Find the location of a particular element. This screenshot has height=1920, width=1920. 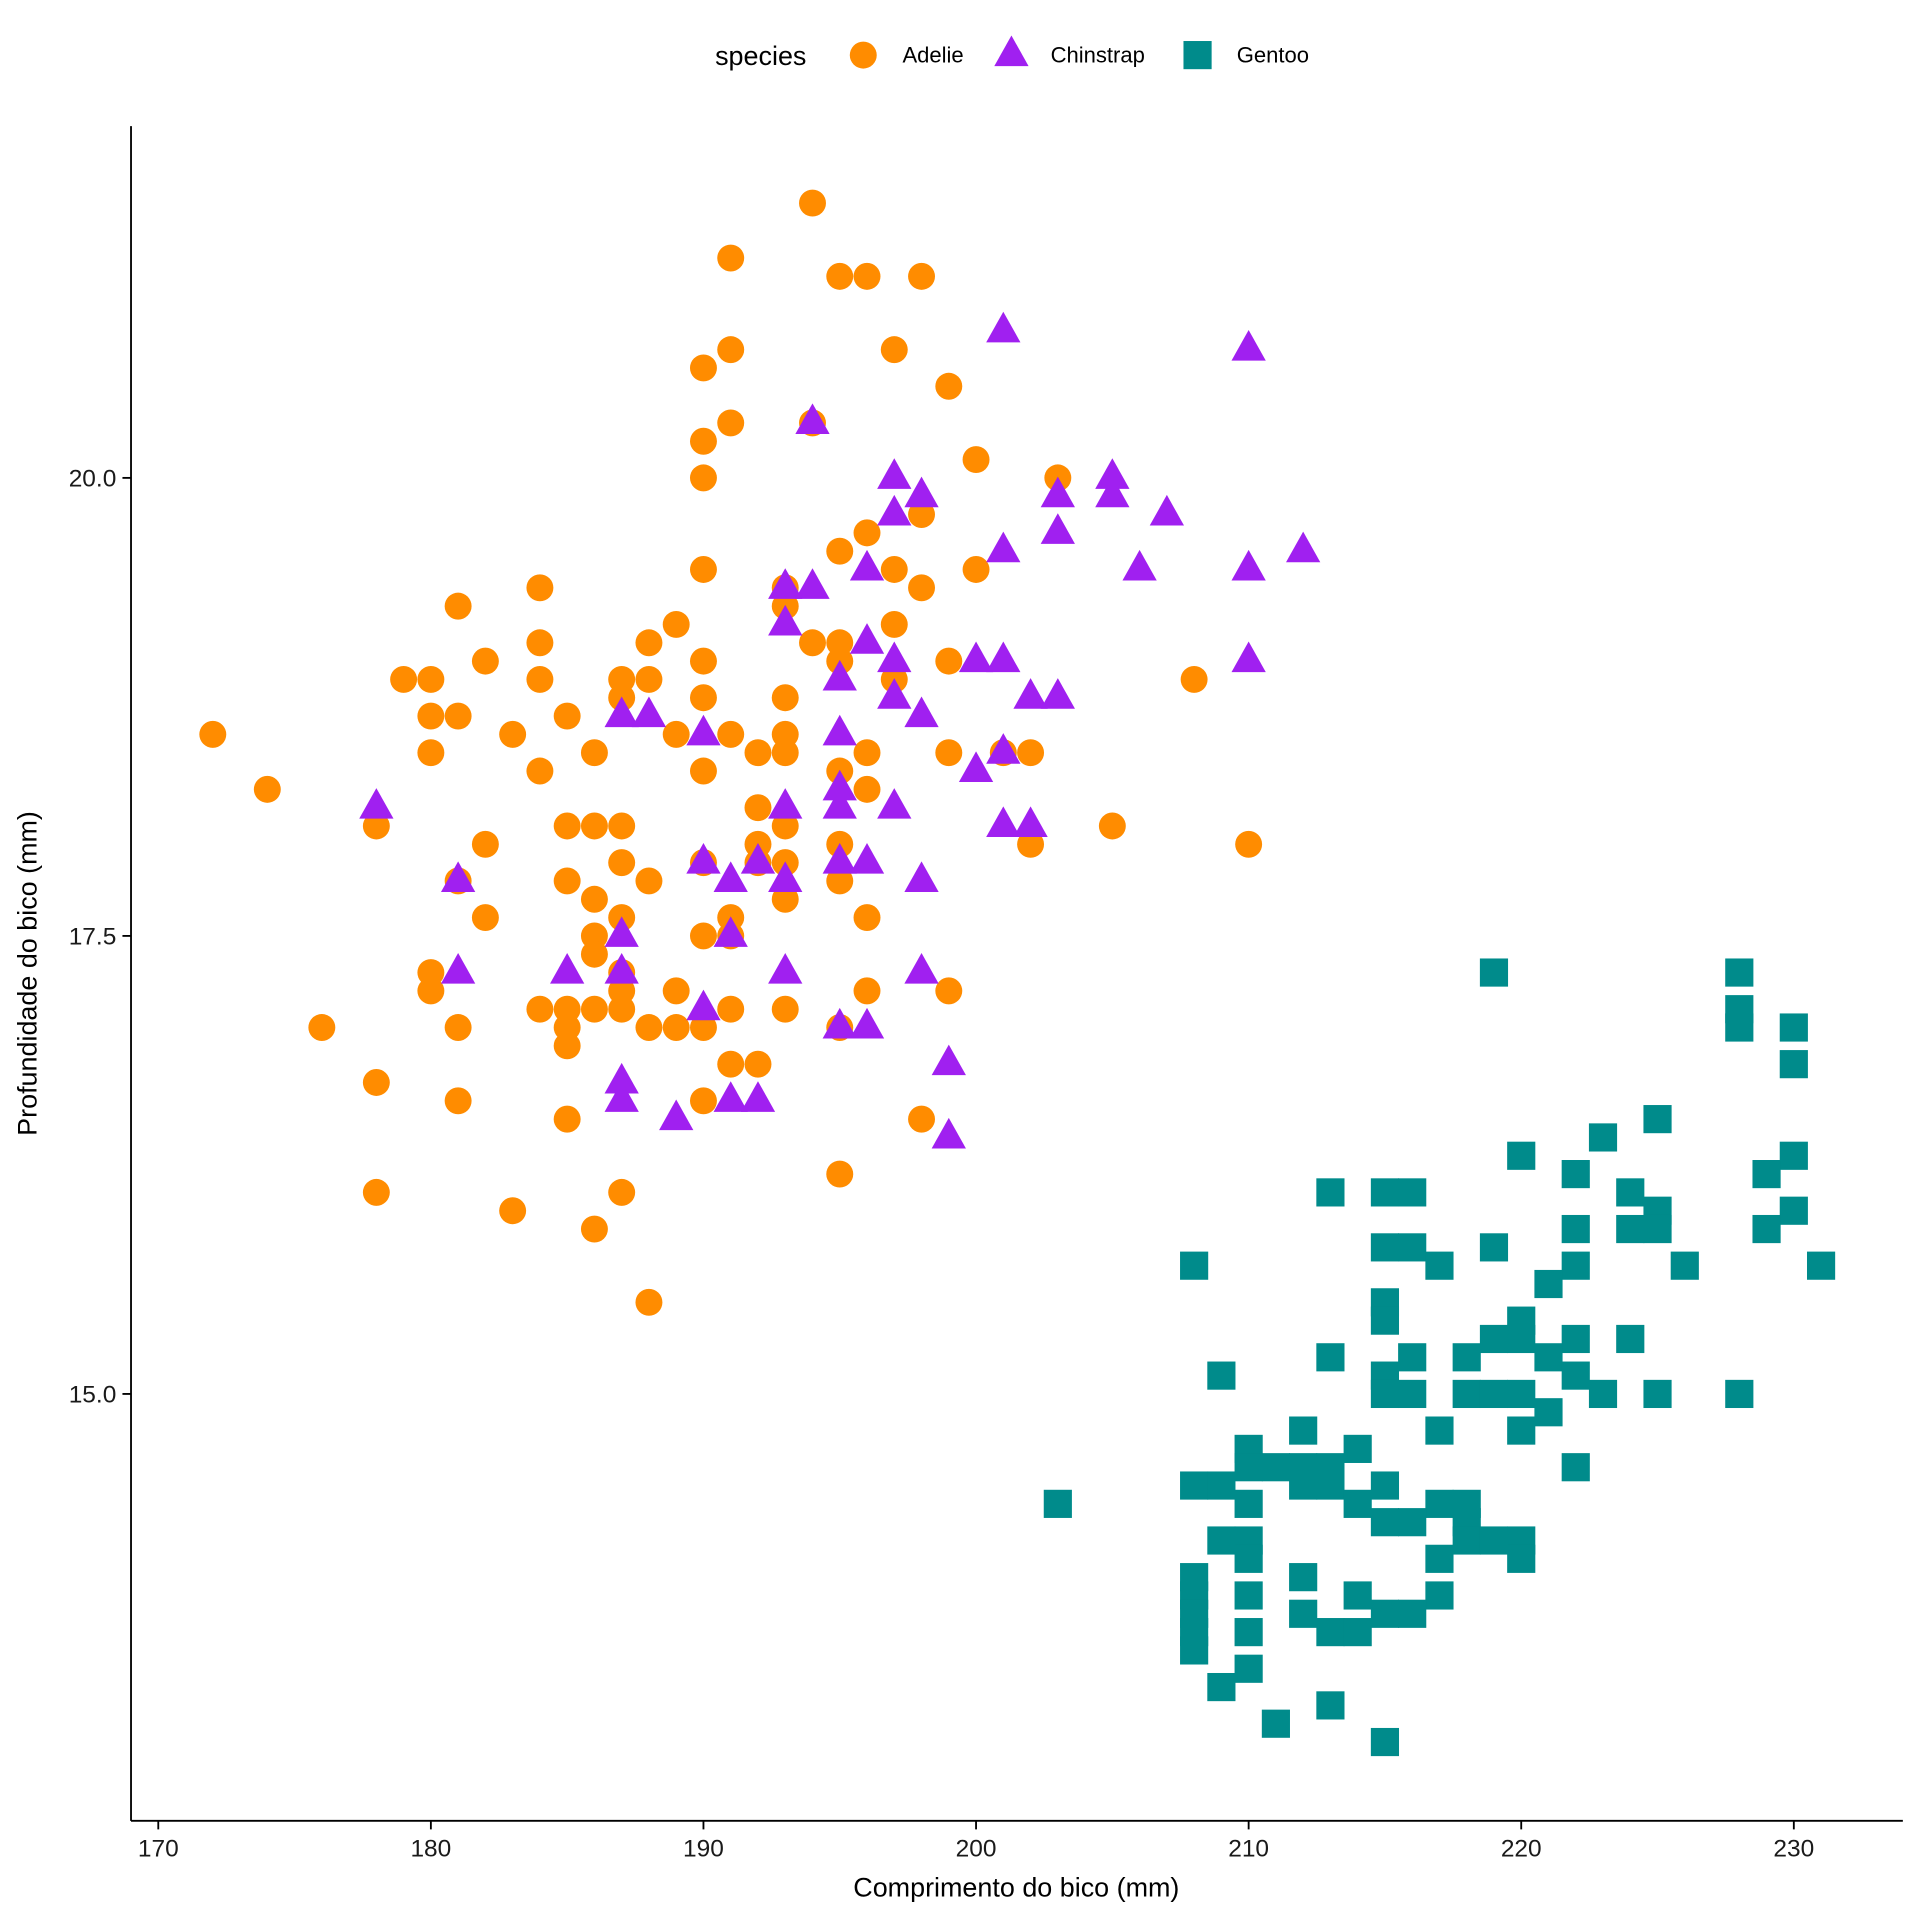

legend-title: species is located at coordinates (760, 56).